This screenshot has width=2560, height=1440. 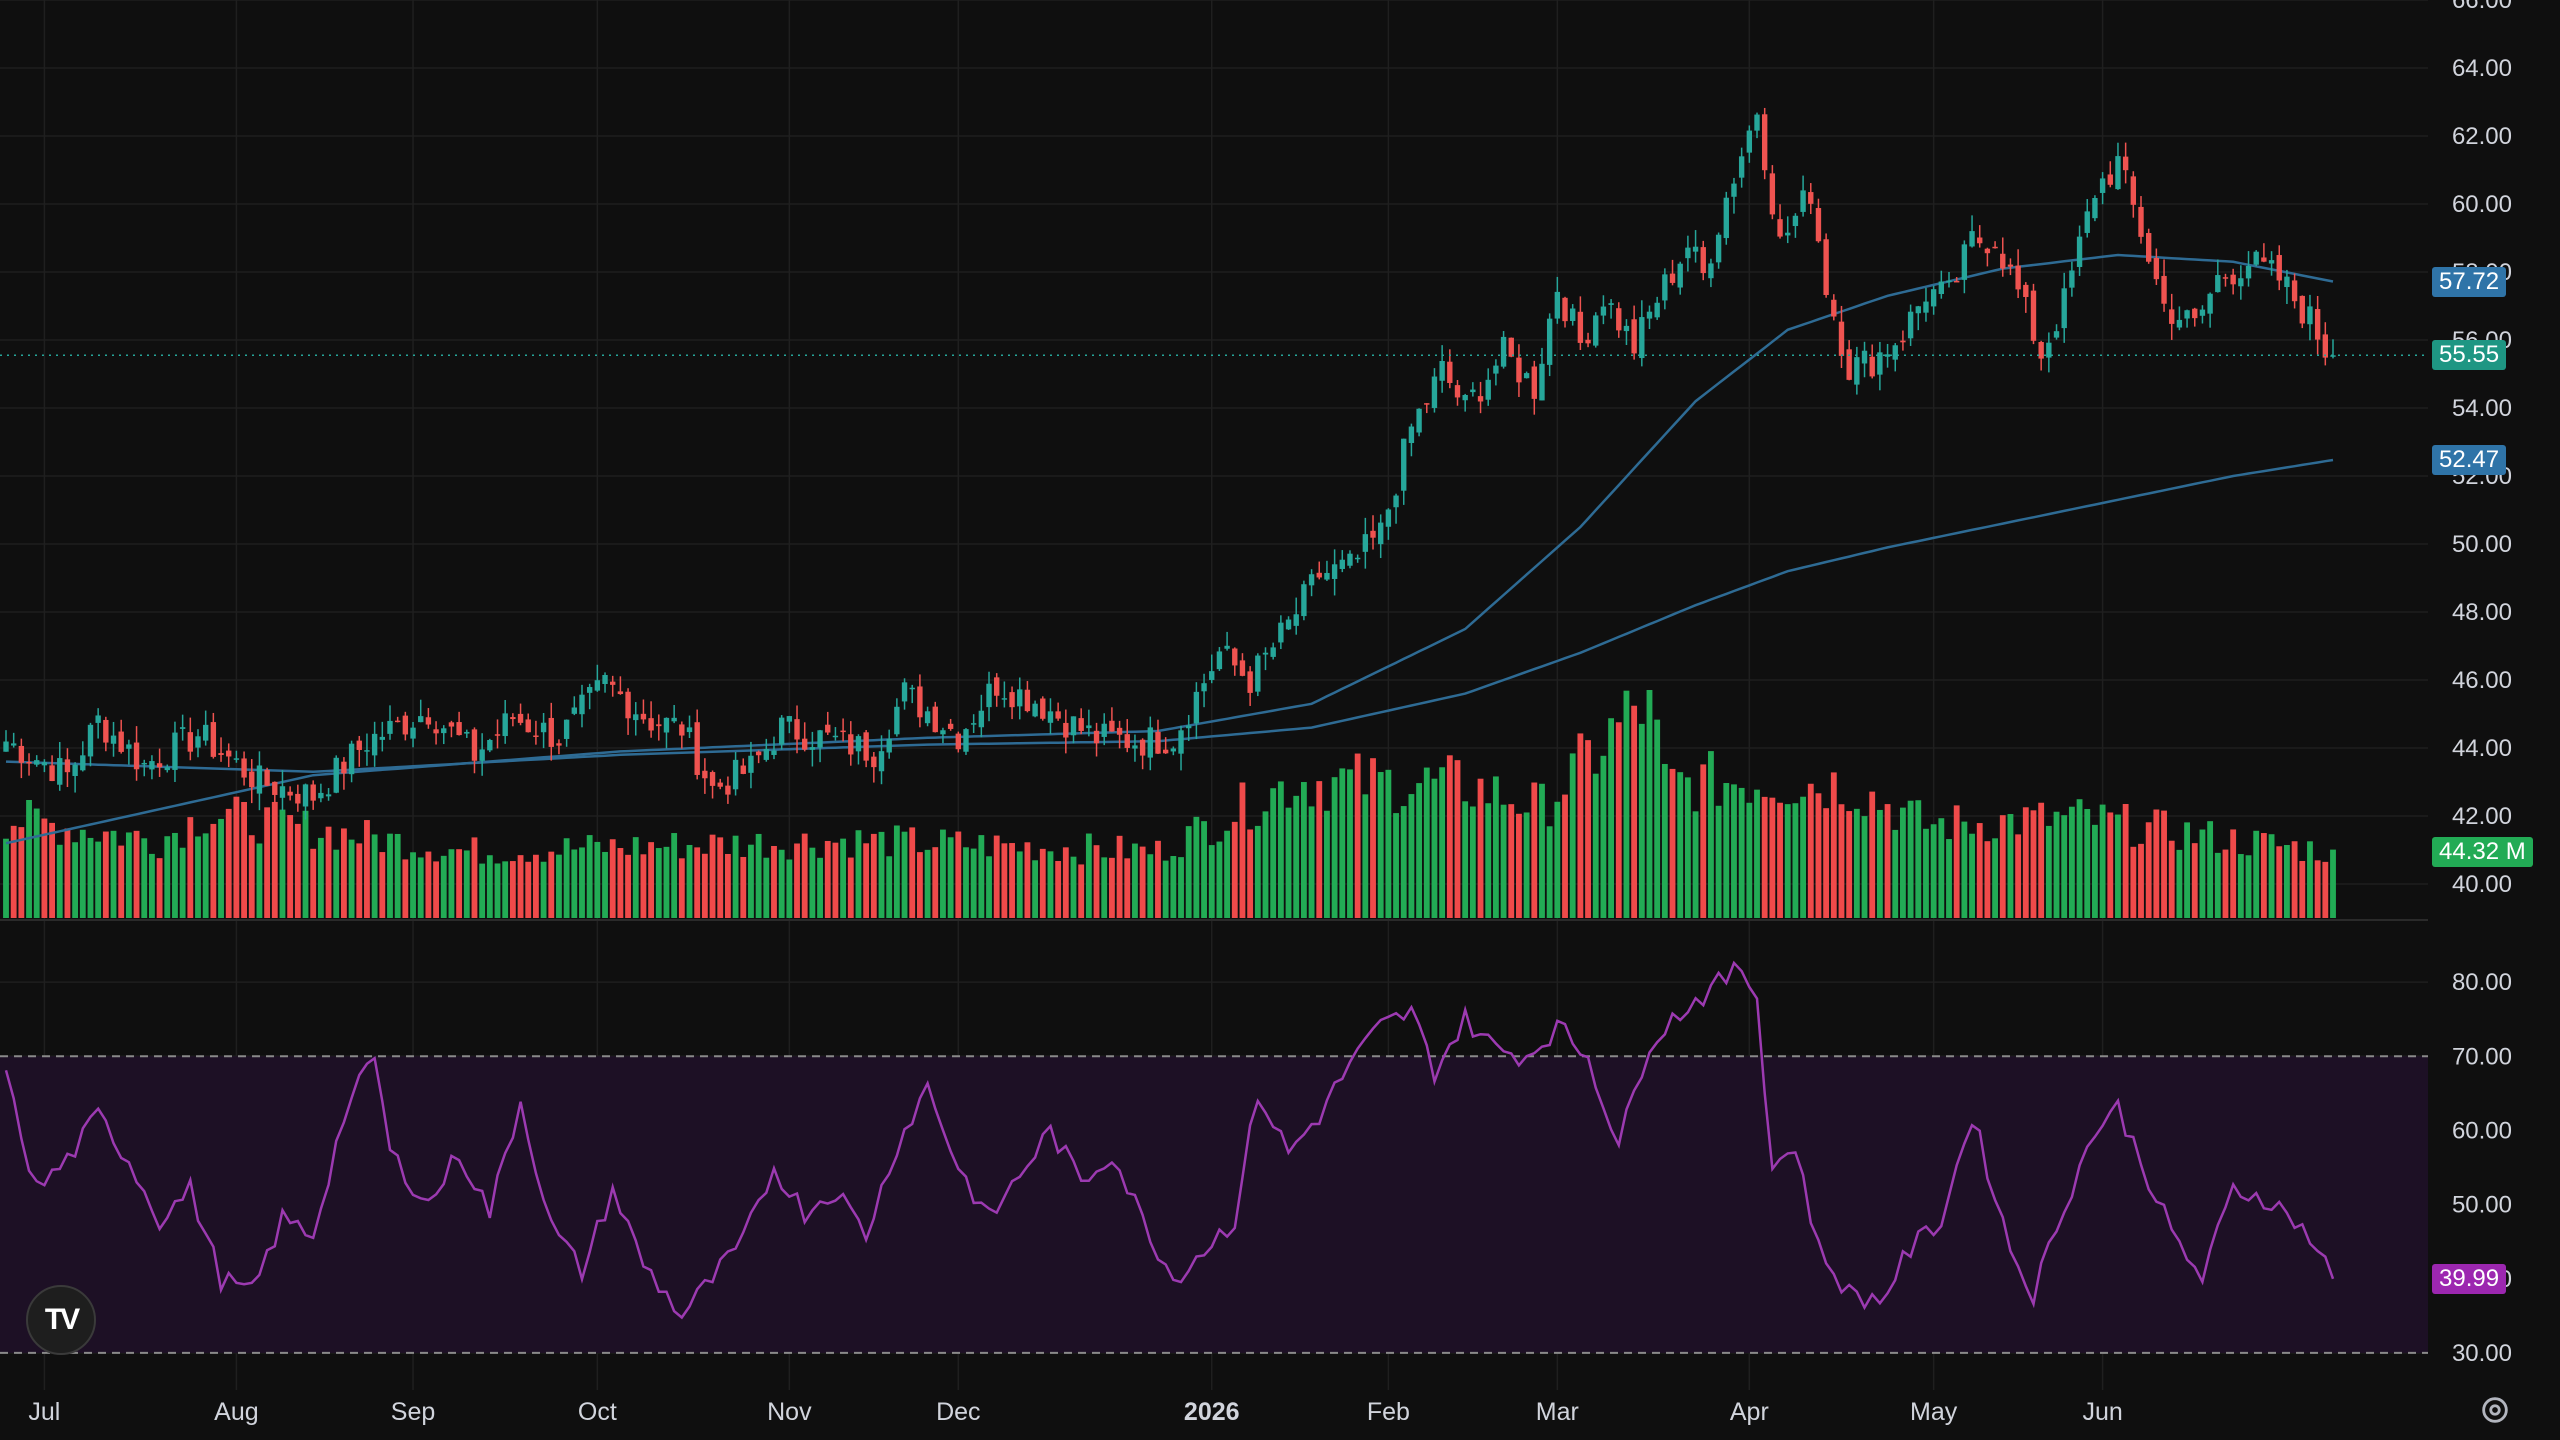 What do you see at coordinates (2482, 7) in the screenshot?
I see `price-tick-label: 66.00` at bounding box center [2482, 7].